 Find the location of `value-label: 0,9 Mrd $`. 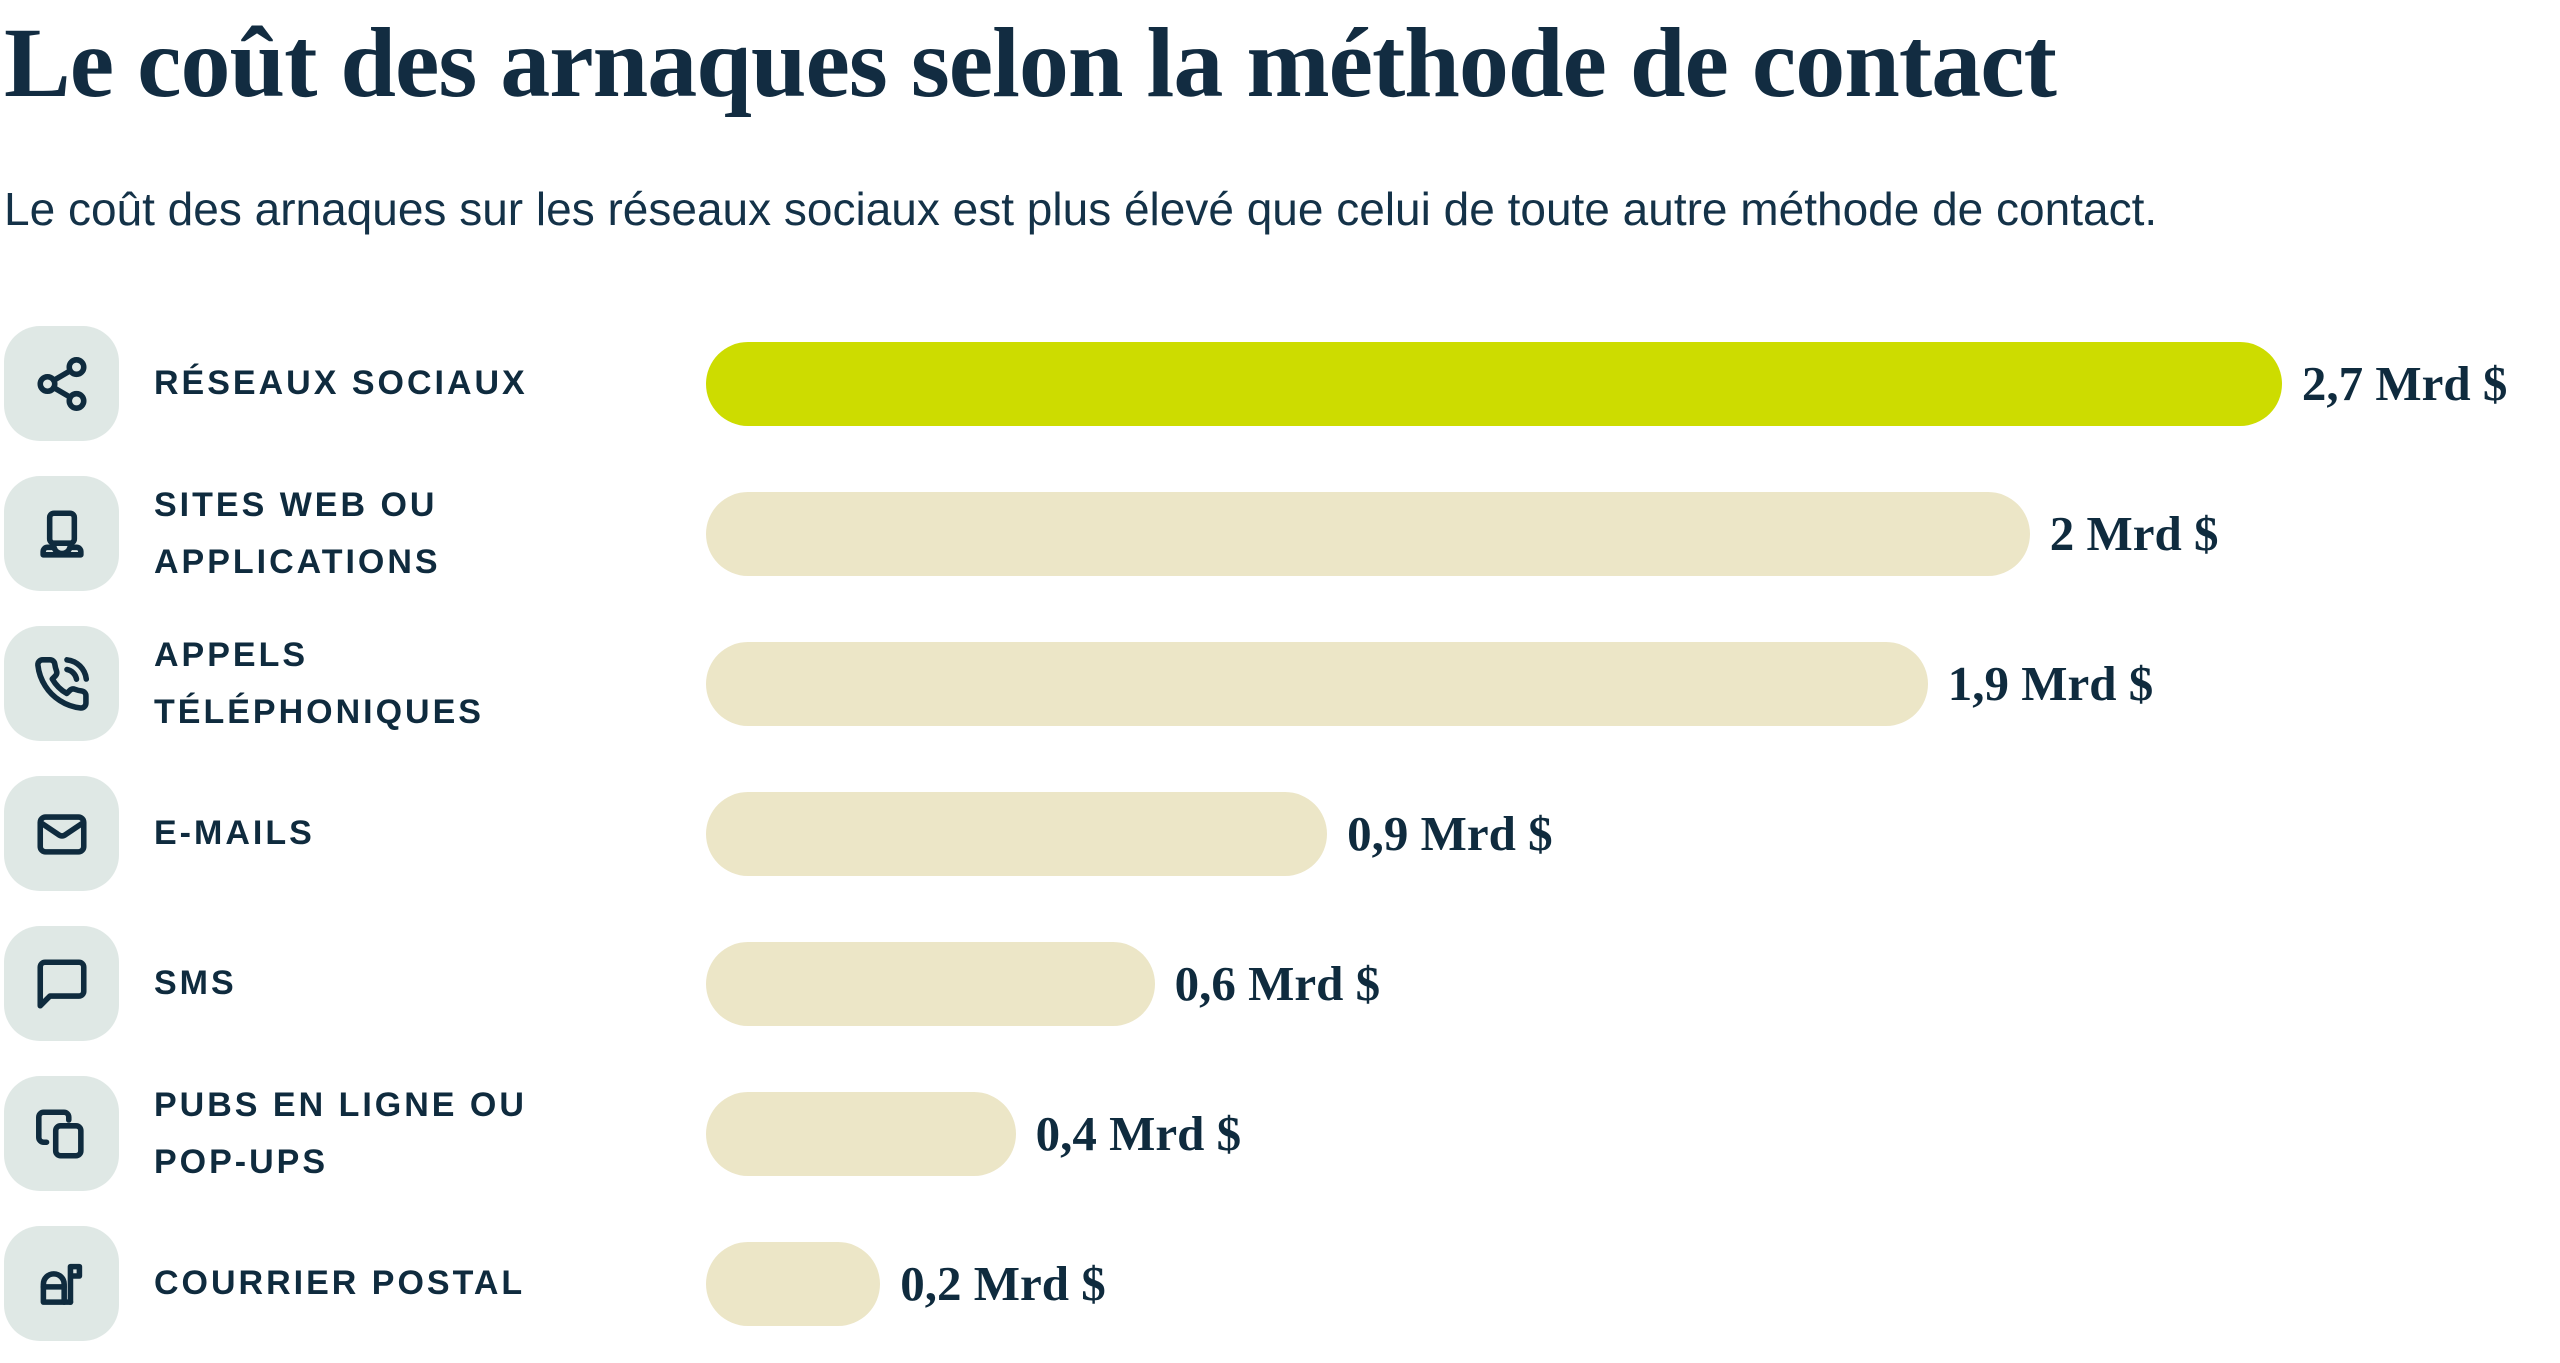

value-label: 0,9 Mrd $ is located at coordinates (1450, 833).